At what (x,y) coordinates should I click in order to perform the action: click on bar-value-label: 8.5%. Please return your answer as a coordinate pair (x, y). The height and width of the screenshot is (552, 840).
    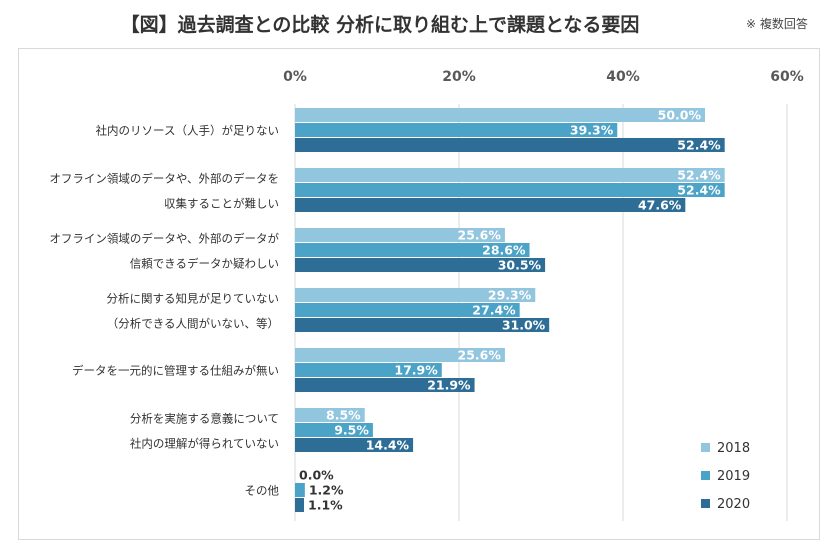
    Looking at the image, I should click on (343, 415).